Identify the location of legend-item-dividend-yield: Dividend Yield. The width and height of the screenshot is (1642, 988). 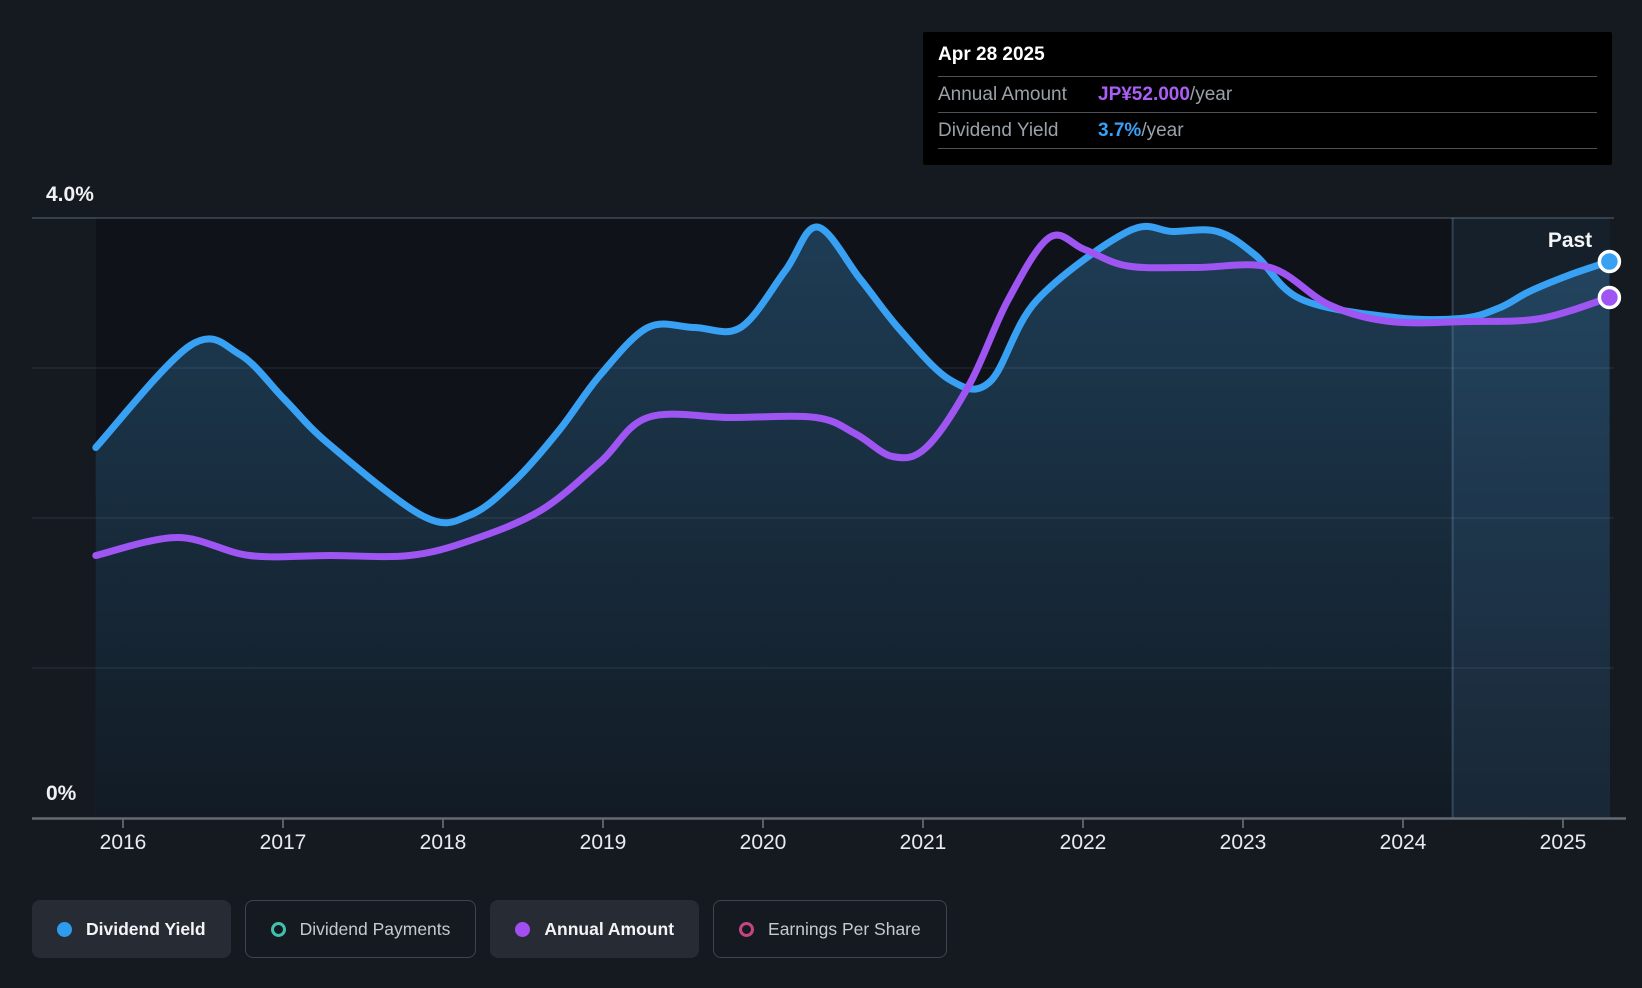
(131, 929).